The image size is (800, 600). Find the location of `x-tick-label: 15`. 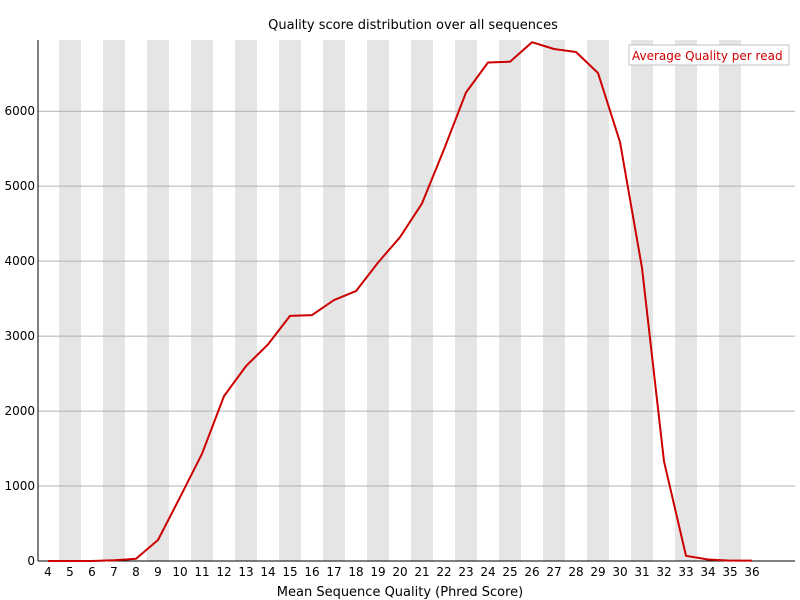

x-tick-label: 15 is located at coordinates (289, 572).